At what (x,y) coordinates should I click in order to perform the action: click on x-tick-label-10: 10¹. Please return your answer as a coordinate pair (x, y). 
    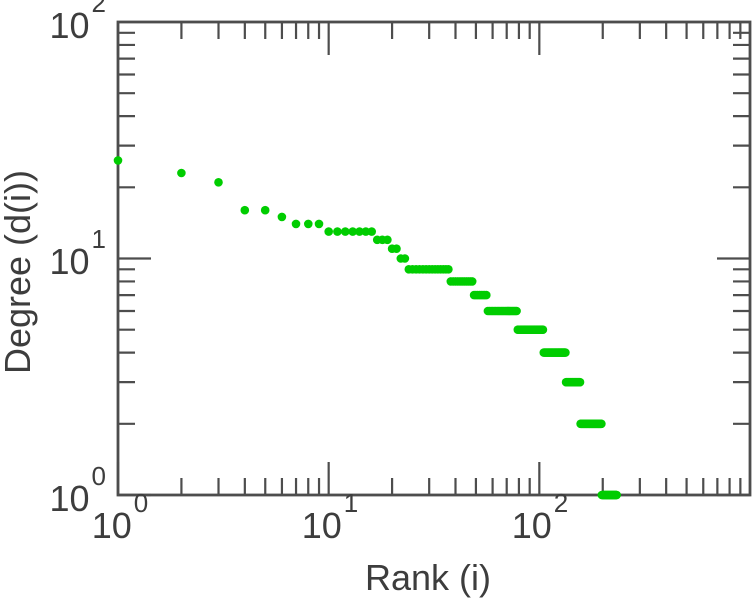
    Looking at the image, I should click on (330, 518).